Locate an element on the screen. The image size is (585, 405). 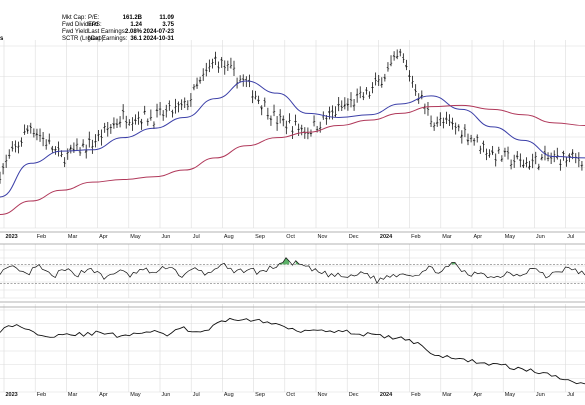
stat-label-next-earnings: Next Earnings: is located at coordinates (107, 39).